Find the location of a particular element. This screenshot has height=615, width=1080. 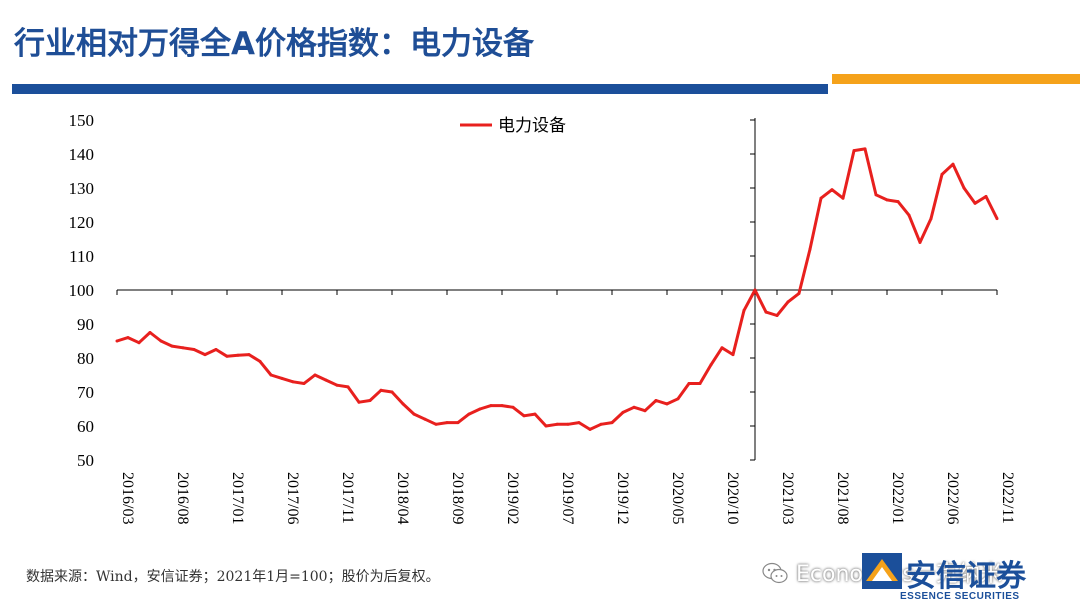

logo-chinese-name: 安信证券 is located at coordinates (966, 576).